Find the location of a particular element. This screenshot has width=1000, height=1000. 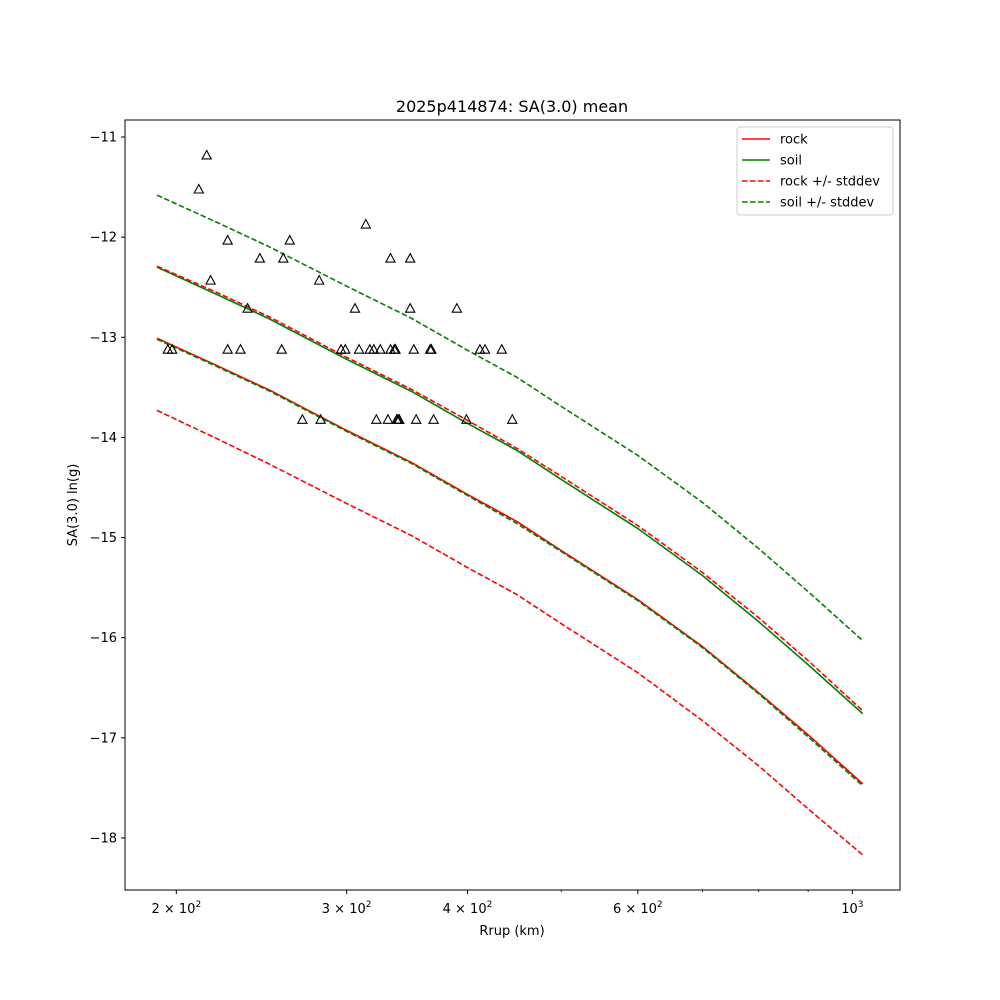

legend-label: soil +/- stddev is located at coordinates (827, 203).